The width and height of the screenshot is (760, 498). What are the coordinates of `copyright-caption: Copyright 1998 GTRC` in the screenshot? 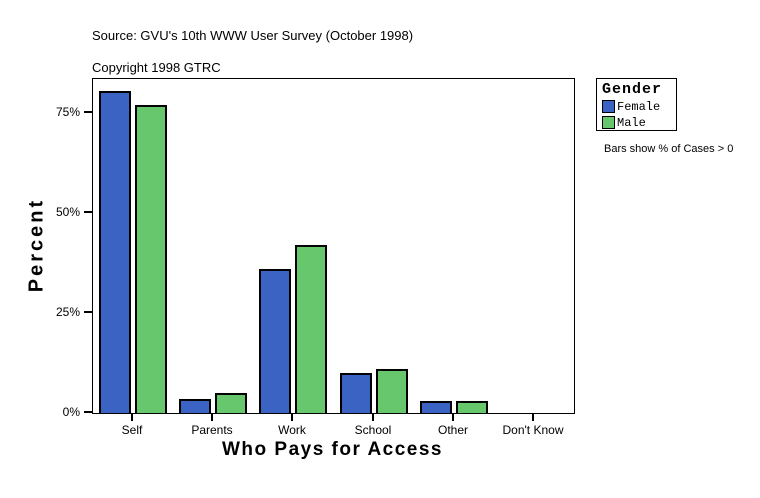 It's located at (156, 67).